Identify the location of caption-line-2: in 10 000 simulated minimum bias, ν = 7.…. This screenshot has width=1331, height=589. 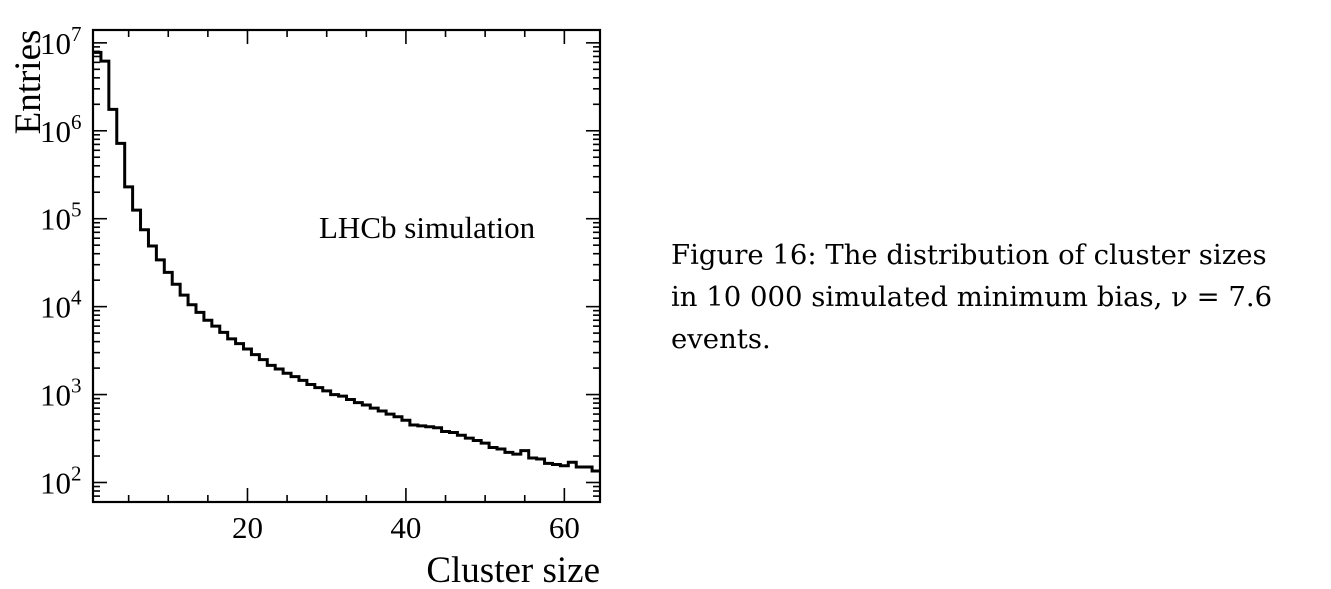
(972, 297).